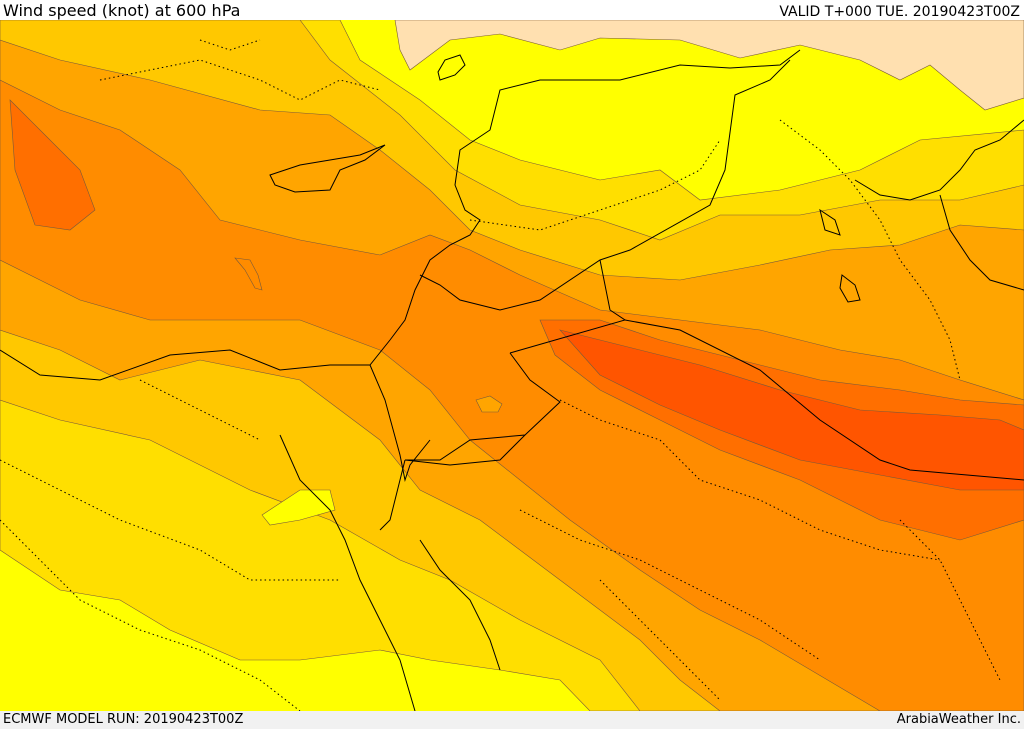 This screenshot has height=729, width=1024. I want to click on wind-band-light-north, so click(709, 65).